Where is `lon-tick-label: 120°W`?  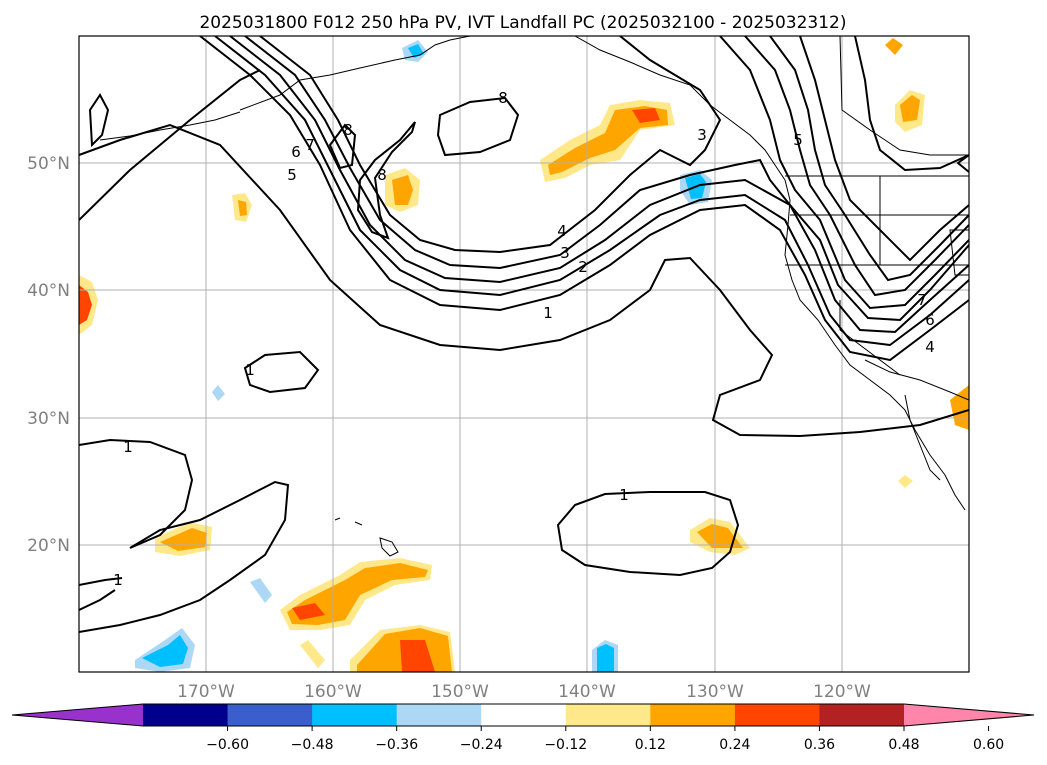 lon-tick-label: 120°W is located at coordinates (842, 692).